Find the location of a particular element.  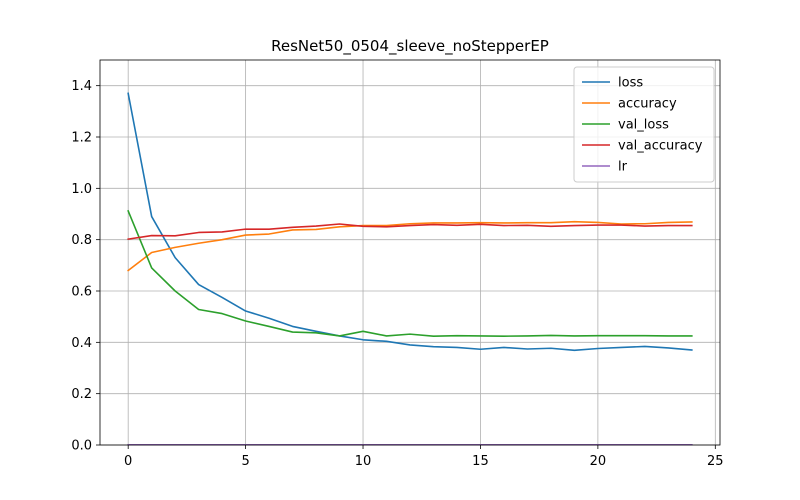

x-tick-label: 20 is located at coordinates (598, 461).